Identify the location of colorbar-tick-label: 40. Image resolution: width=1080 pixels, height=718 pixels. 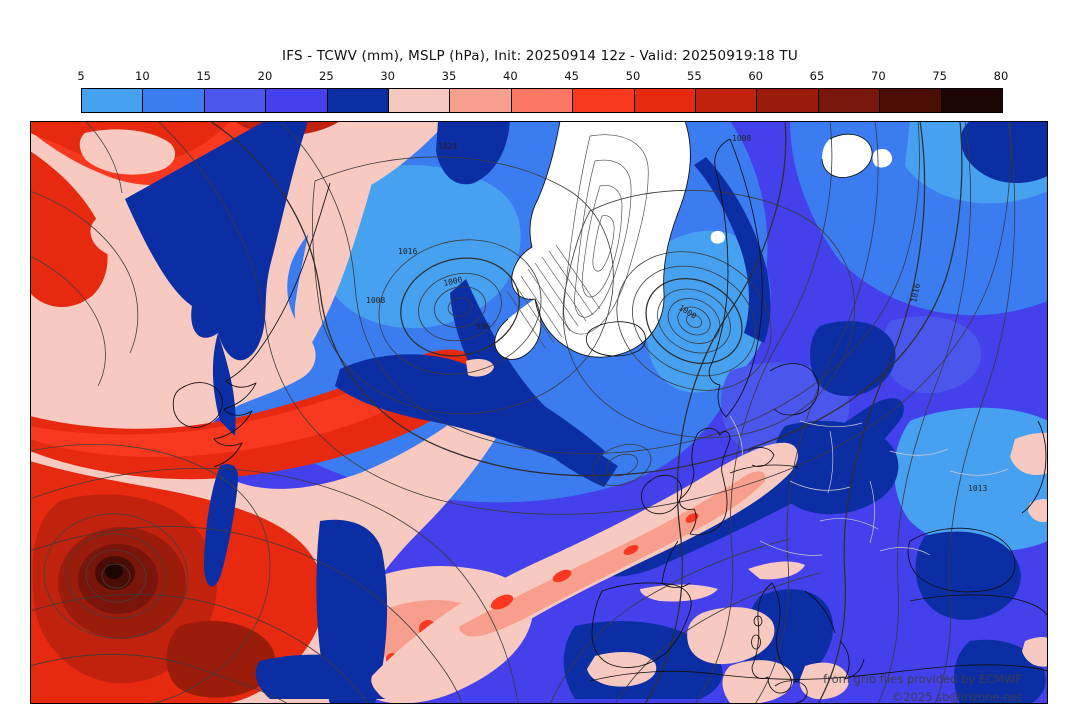
(510, 76).